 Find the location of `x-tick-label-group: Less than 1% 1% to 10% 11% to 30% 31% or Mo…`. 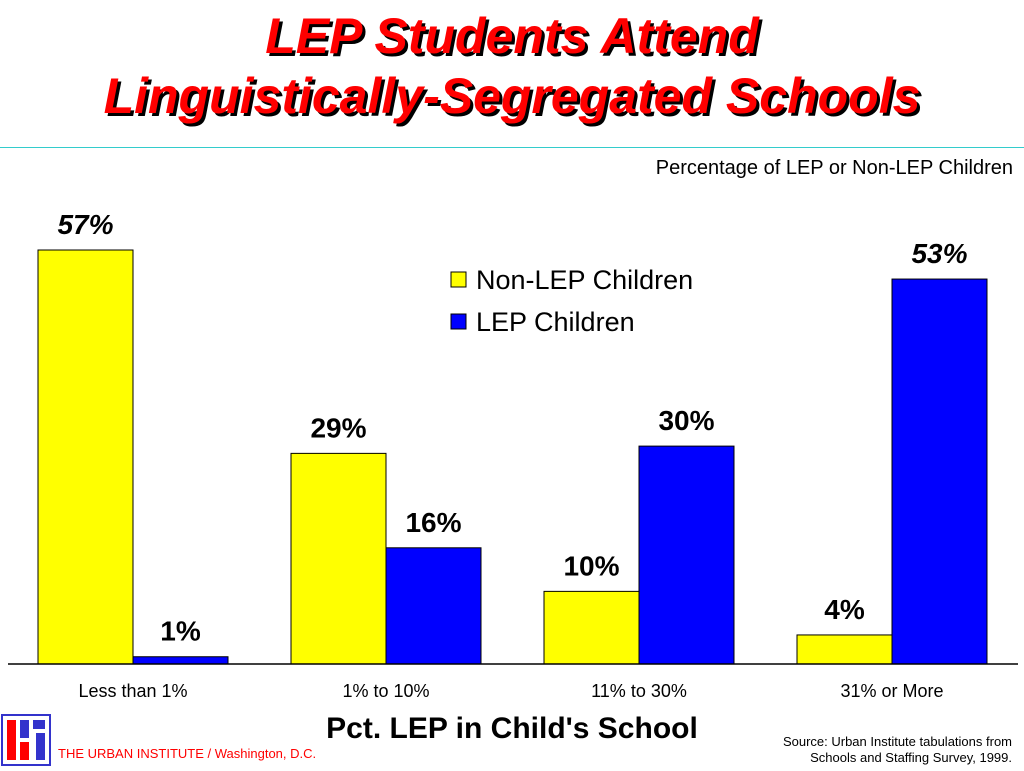

x-tick-label-group: Less than 1% 1% to 10% 11% to 30% 31% or Mo… is located at coordinates (510, 691).